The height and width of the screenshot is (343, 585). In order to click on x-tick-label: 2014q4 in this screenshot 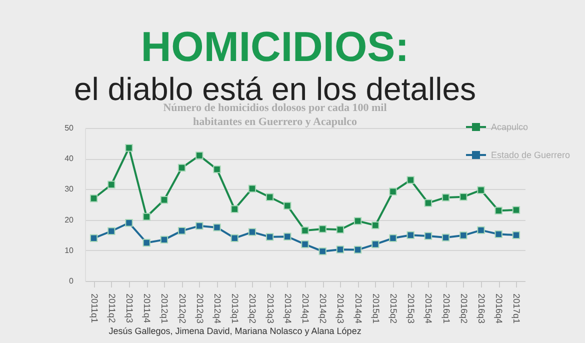, I will do `click(358, 309)`.